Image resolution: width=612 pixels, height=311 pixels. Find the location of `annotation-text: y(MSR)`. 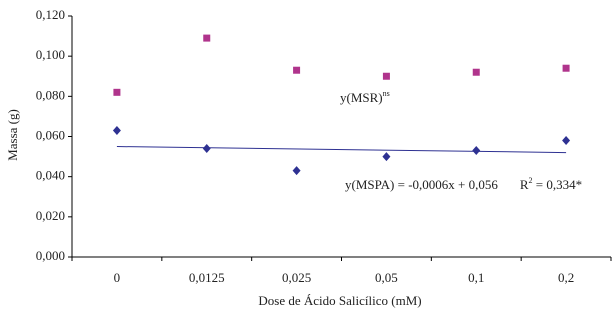

annotation-text: y(MSR) is located at coordinates (361, 97).